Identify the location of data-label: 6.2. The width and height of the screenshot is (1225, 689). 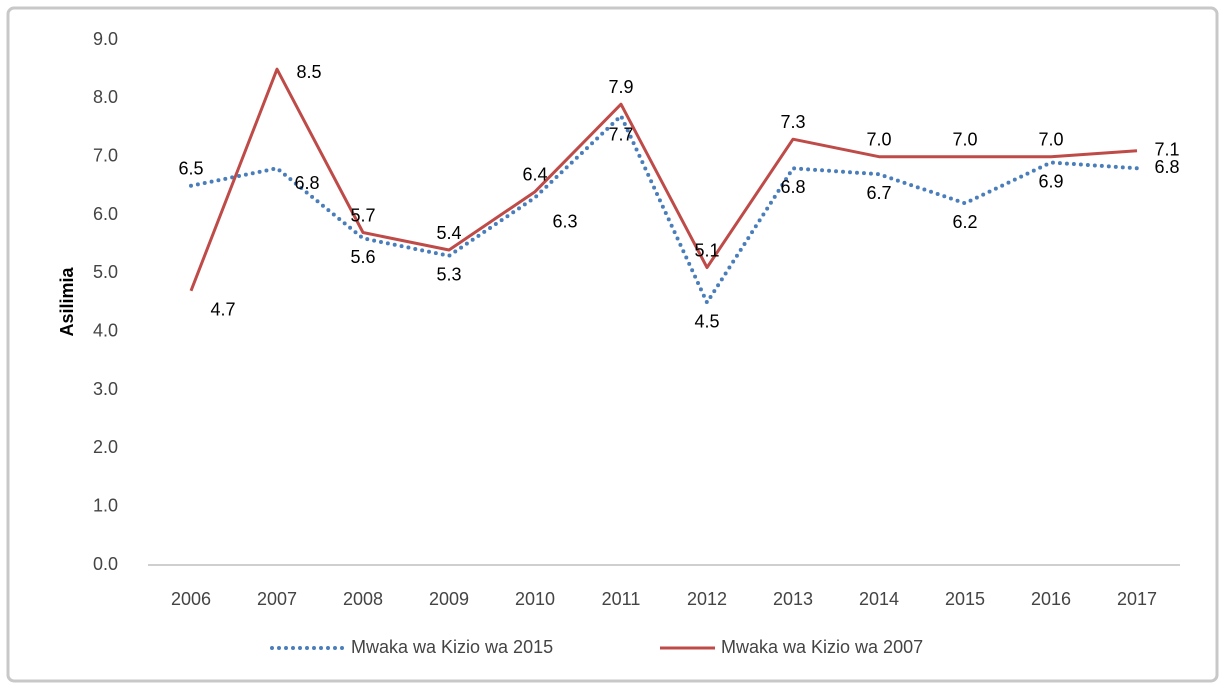
(964, 222).